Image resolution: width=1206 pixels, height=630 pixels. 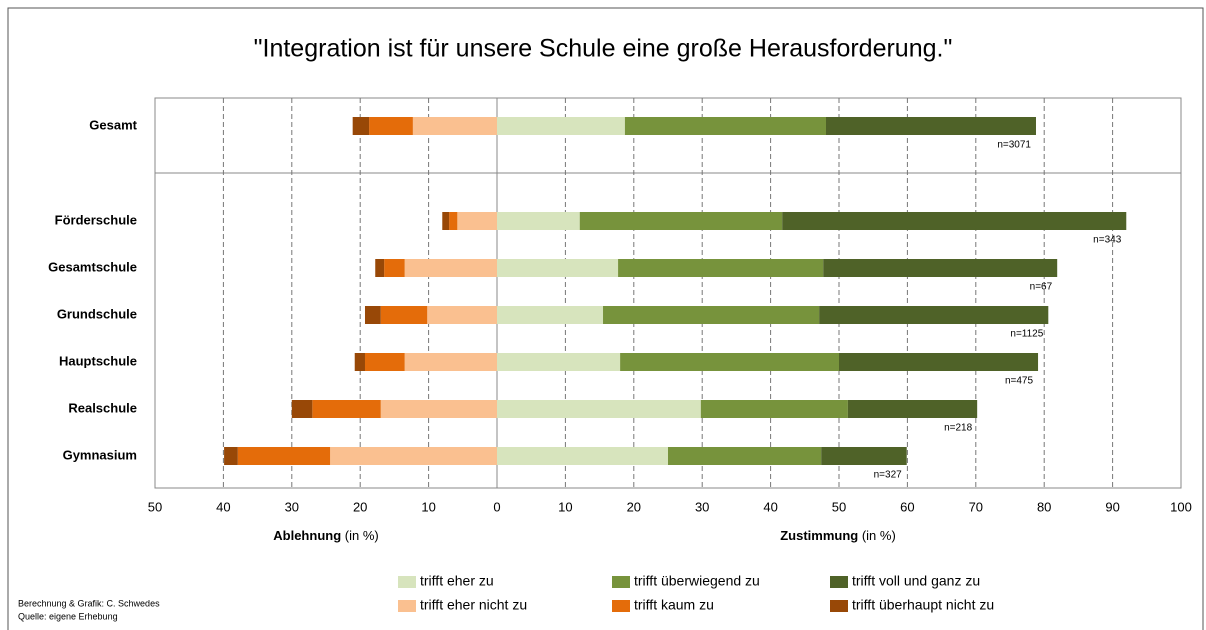 I want to click on legend-label: trifft eher nicht zu, so click(x=473, y=605).